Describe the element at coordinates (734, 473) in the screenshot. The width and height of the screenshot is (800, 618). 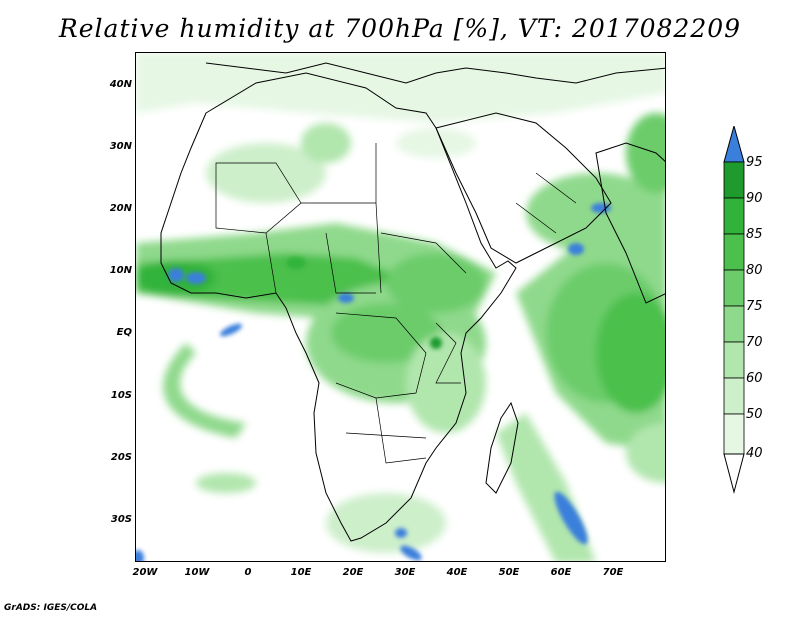
I see `colorbar-under-arrow` at that location.